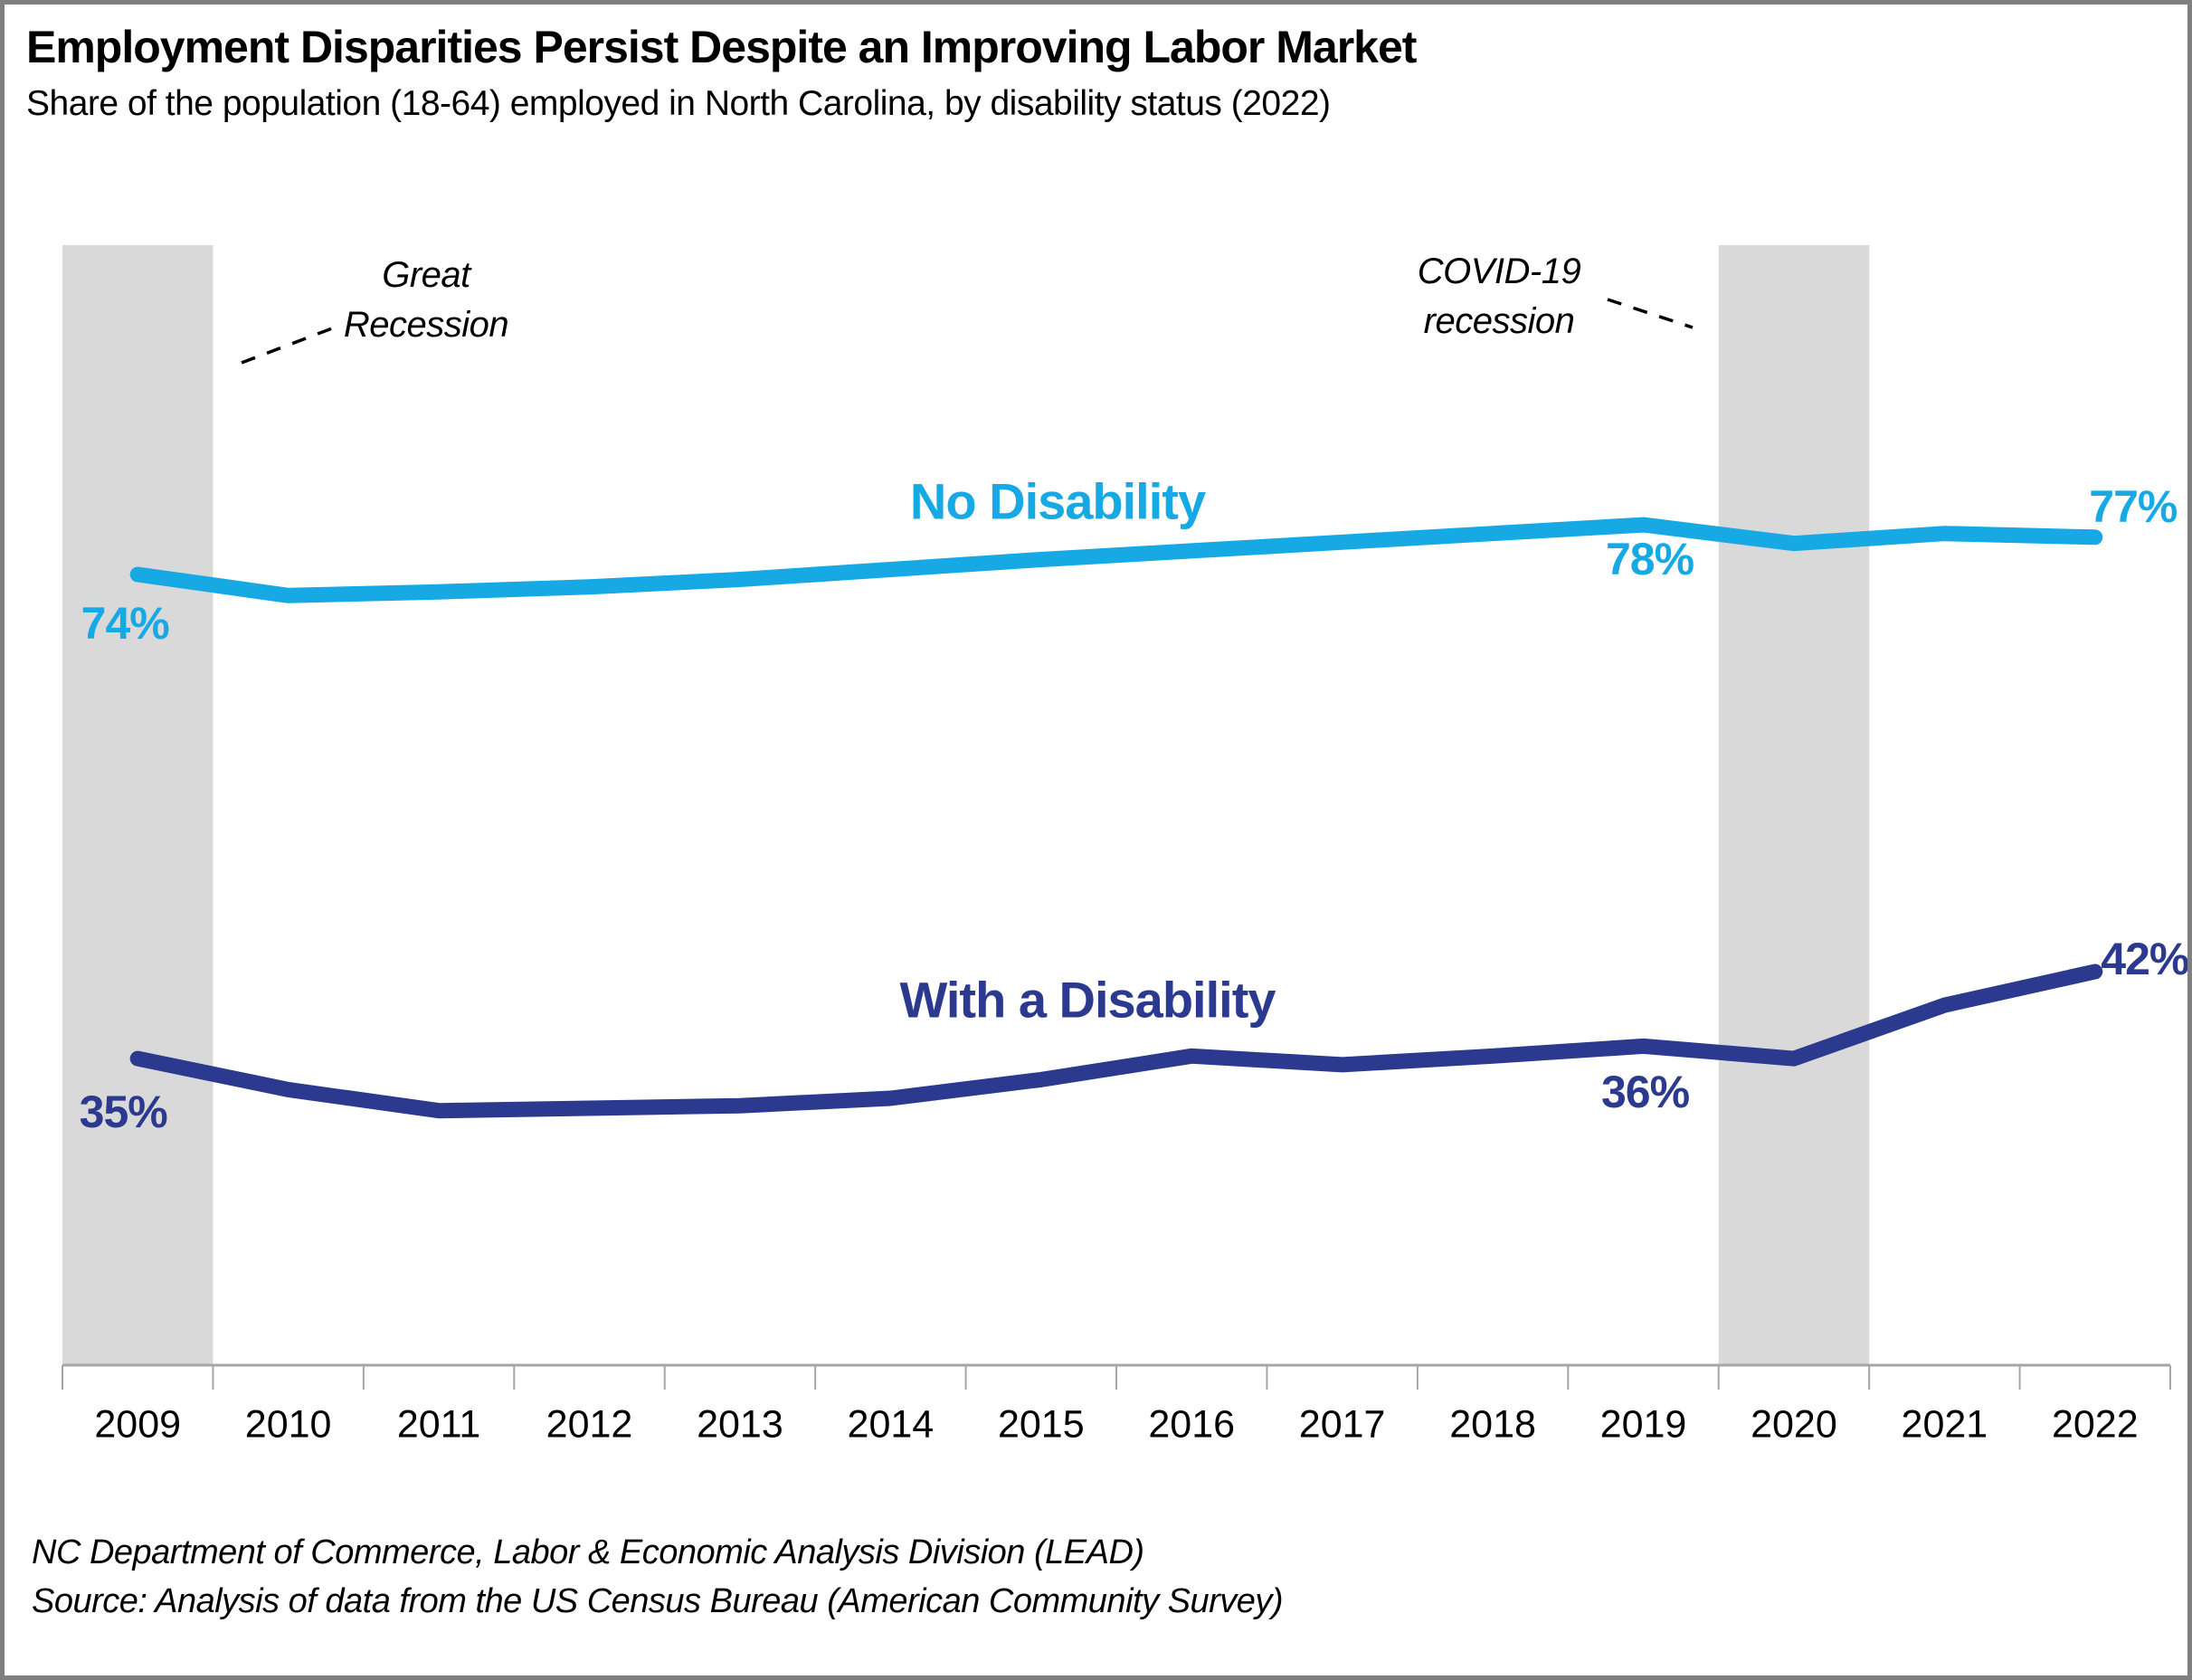 The image size is (2192, 1680). What do you see at coordinates (426, 275) in the screenshot?
I see `annotation-great-recession-line1: Great` at bounding box center [426, 275].